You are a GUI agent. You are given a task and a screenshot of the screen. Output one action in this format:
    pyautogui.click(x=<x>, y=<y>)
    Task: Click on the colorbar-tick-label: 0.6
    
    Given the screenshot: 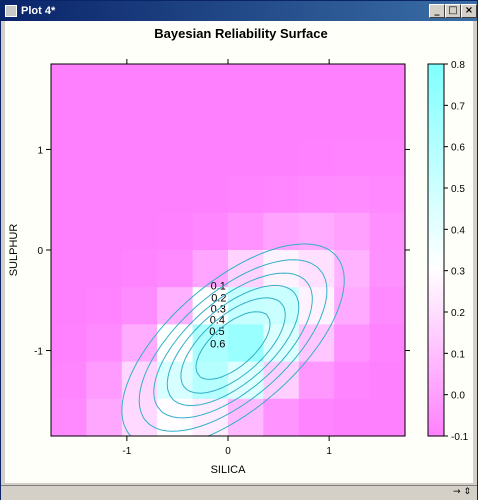 What is the action you would take?
    pyautogui.click(x=458, y=148)
    